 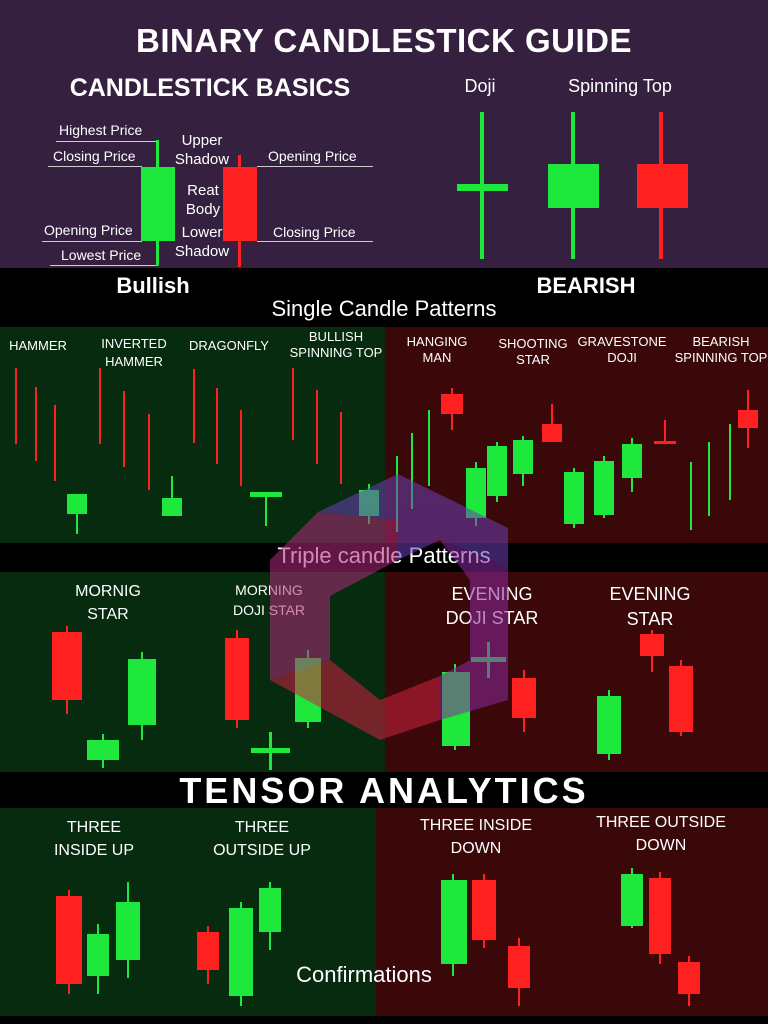 I want to click on line-lowest, so click(x=103, y=265).